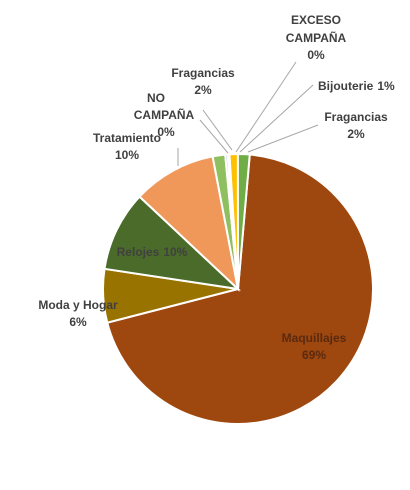 The height and width of the screenshot is (490, 410). I want to click on label-exceso-campana: EXCESO CAMPAÑA 0%, so click(316, 37).